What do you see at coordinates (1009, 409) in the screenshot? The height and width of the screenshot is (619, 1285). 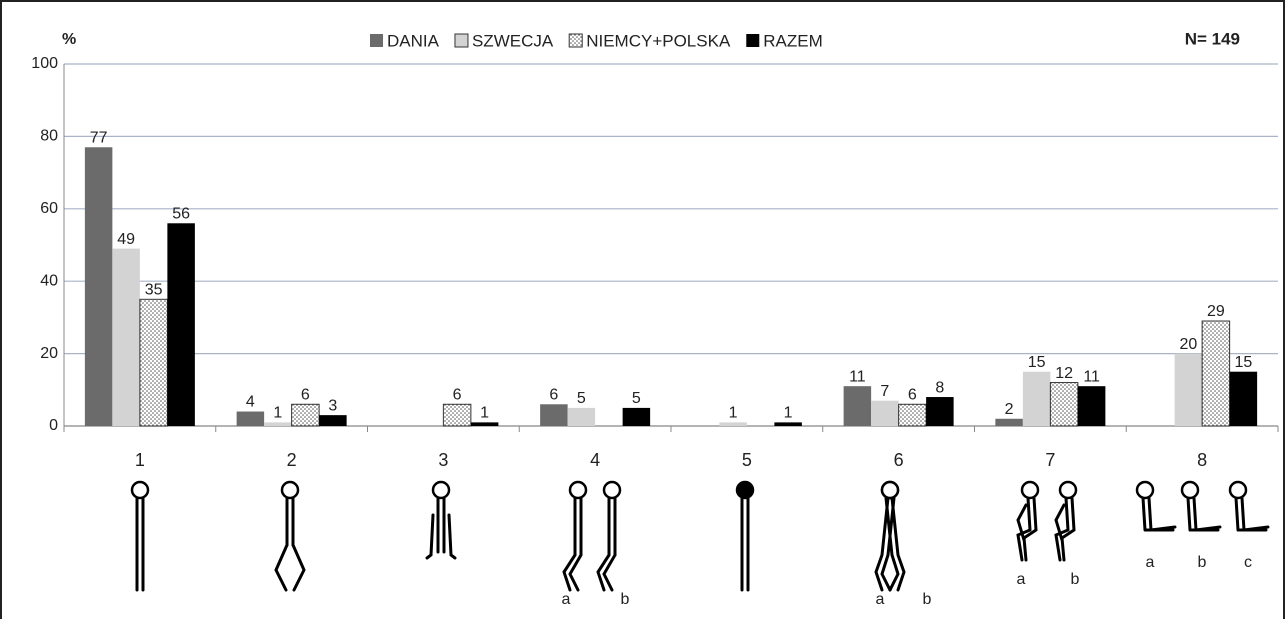 I see `value-label: 2` at bounding box center [1009, 409].